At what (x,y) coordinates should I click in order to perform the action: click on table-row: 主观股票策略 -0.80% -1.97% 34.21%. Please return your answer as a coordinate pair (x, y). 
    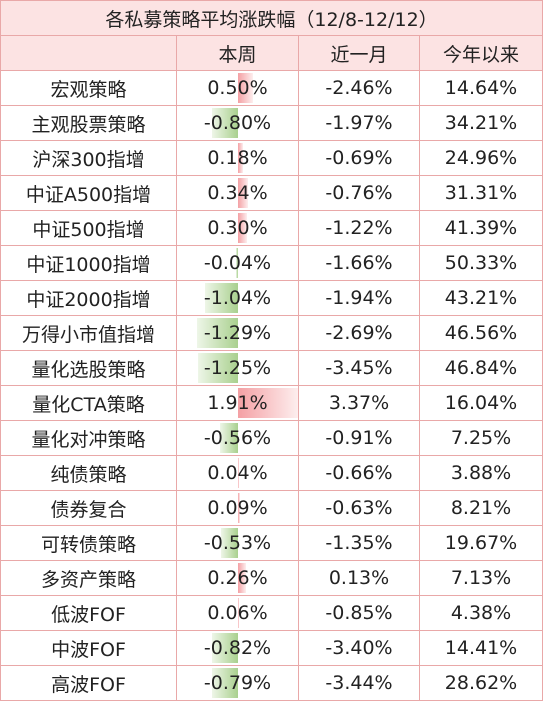
    Looking at the image, I should click on (272, 123).